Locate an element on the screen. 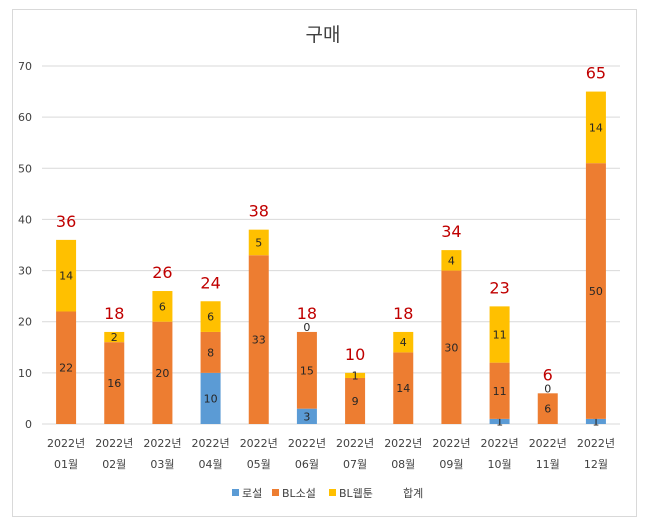  total-label: 23 is located at coordinates (499, 287).